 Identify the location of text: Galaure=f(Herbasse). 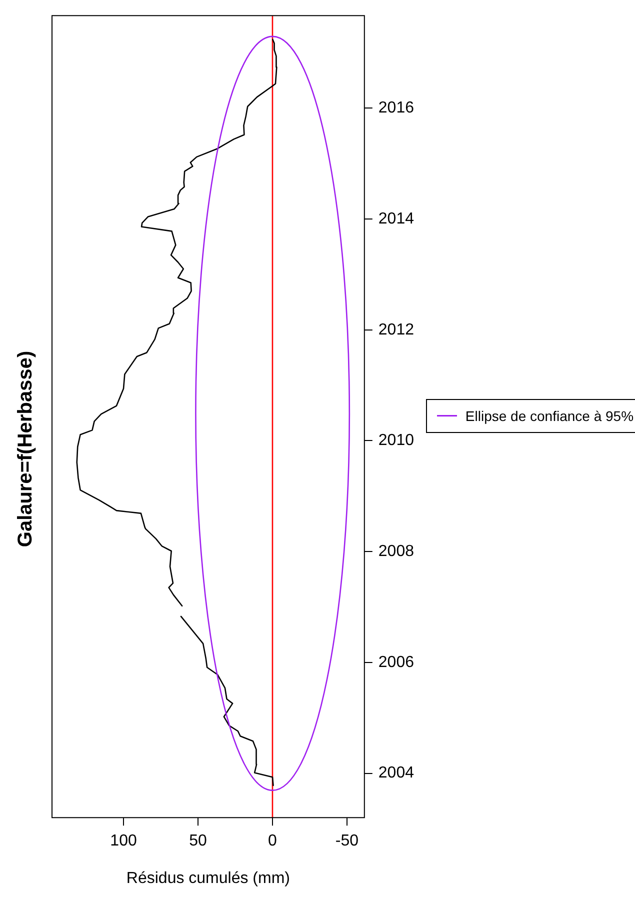
(25, 449).